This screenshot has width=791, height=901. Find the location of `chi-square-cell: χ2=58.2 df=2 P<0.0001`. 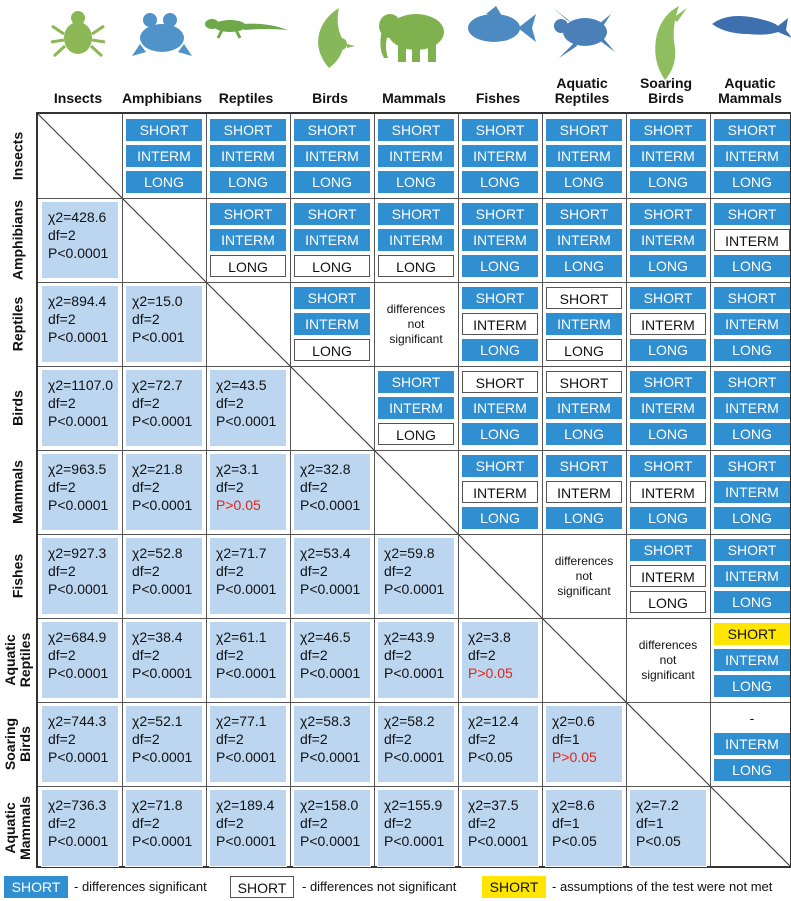

chi-square-cell: χ2=58.2 df=2 P<0.0001 is located at coordinates (416, 744).